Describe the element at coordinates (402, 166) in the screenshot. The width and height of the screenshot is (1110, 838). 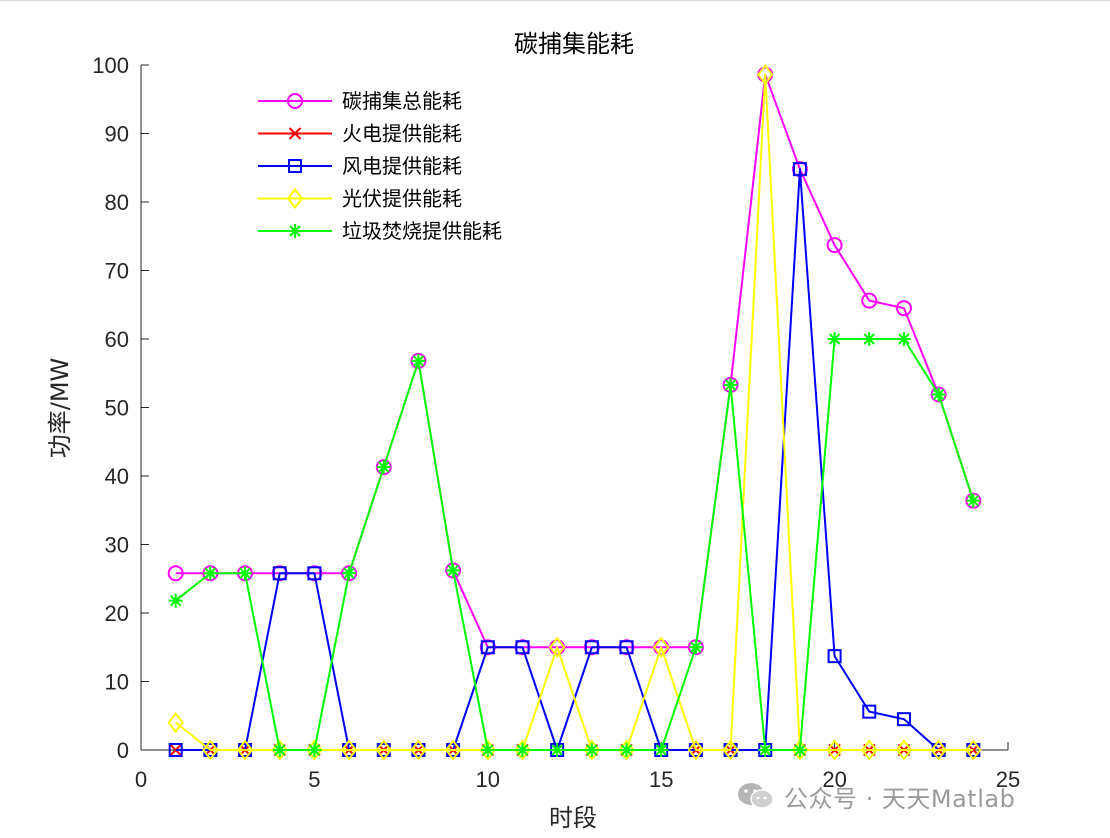
I see `legend-label: 风电提供能耗` at that location.